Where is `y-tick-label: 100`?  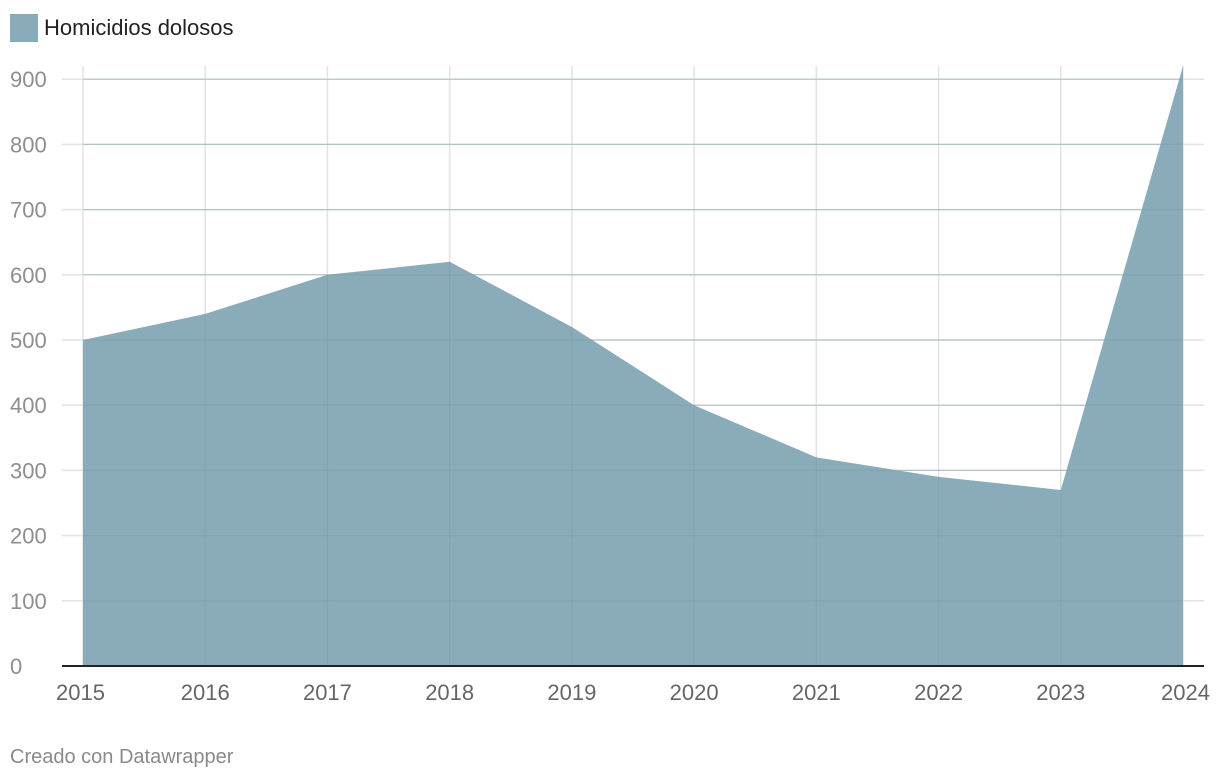
y-tick-label: 100 is located at coordinates (28, 601).